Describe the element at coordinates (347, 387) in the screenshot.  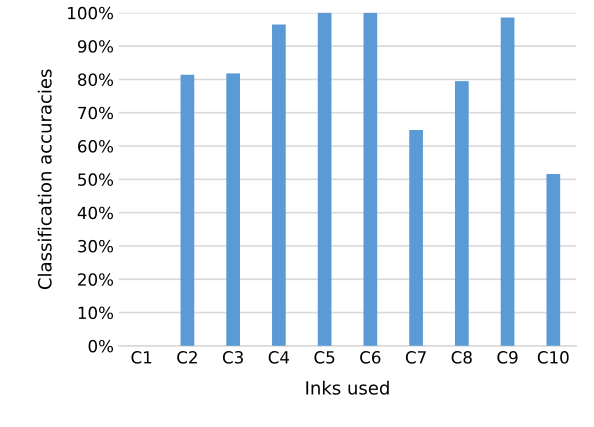
I see `x-axis-title: Inks used` at that location.